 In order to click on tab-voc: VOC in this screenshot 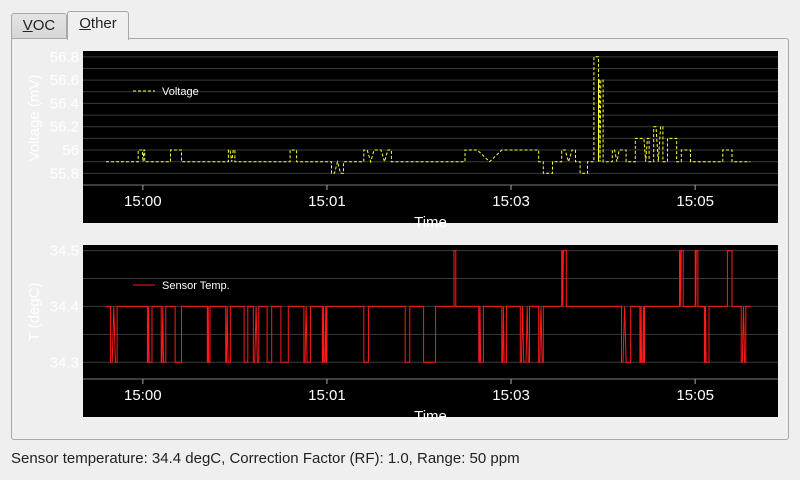, I will do `click(39, 26)`.